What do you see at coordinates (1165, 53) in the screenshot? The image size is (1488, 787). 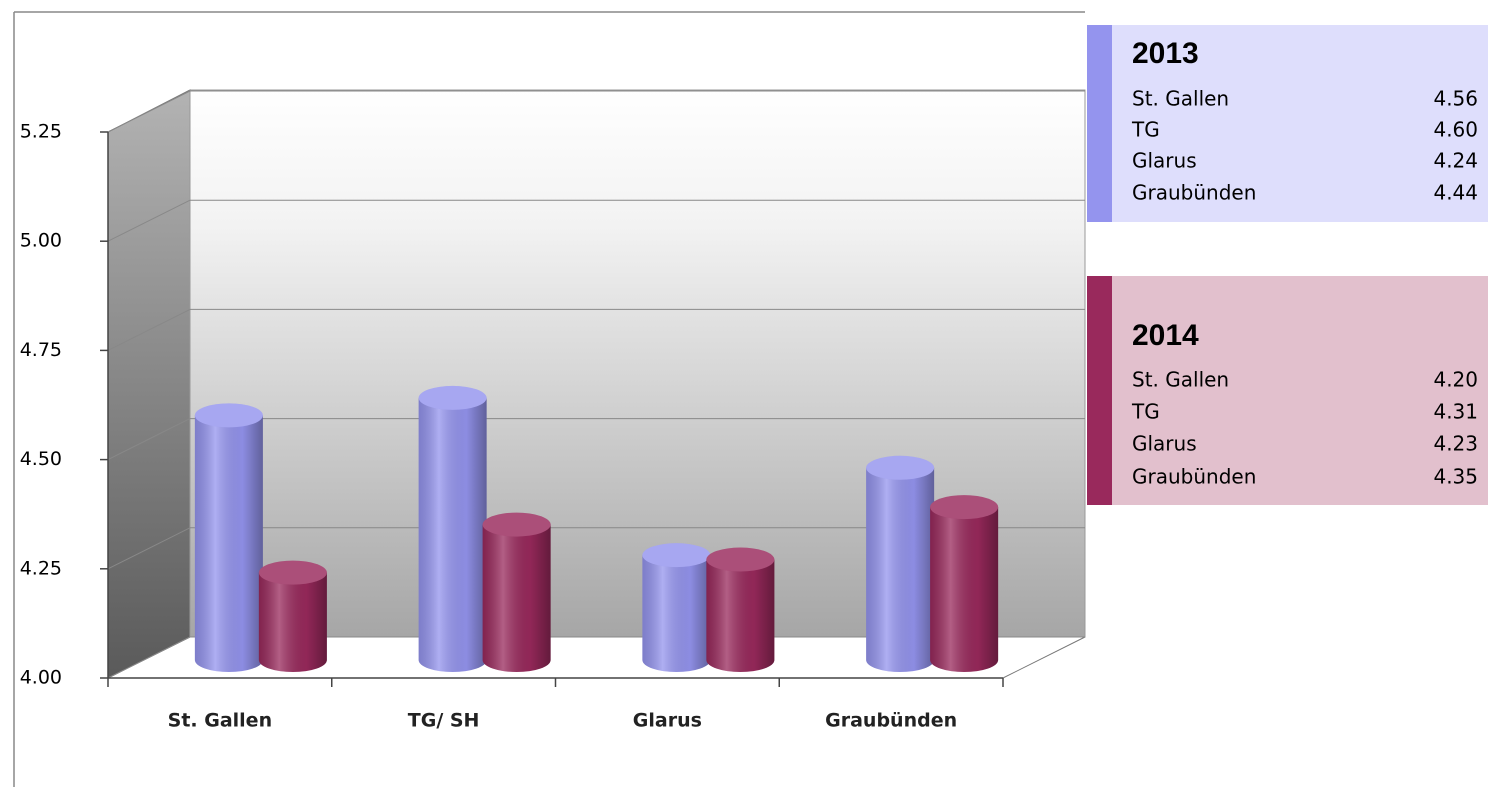 I see `legend-title: 2013` at bounding box center [1165, 53].